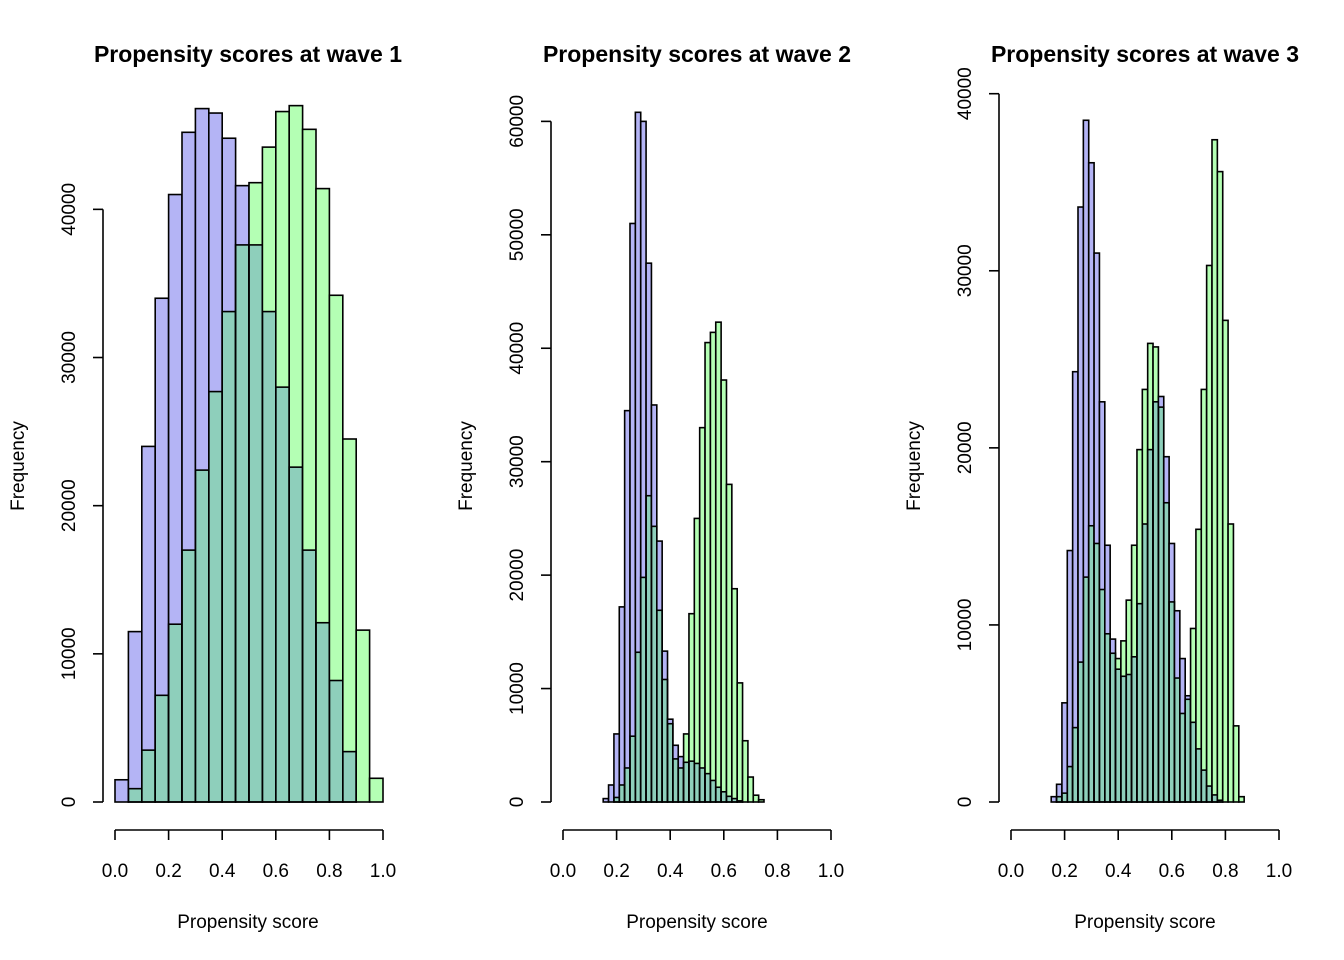  Describe the element at coordinates (249, 855) in the screenshot. I see `x-axis: 0.0 0.2 0.4 0.6 0.8 1.0` at that location.